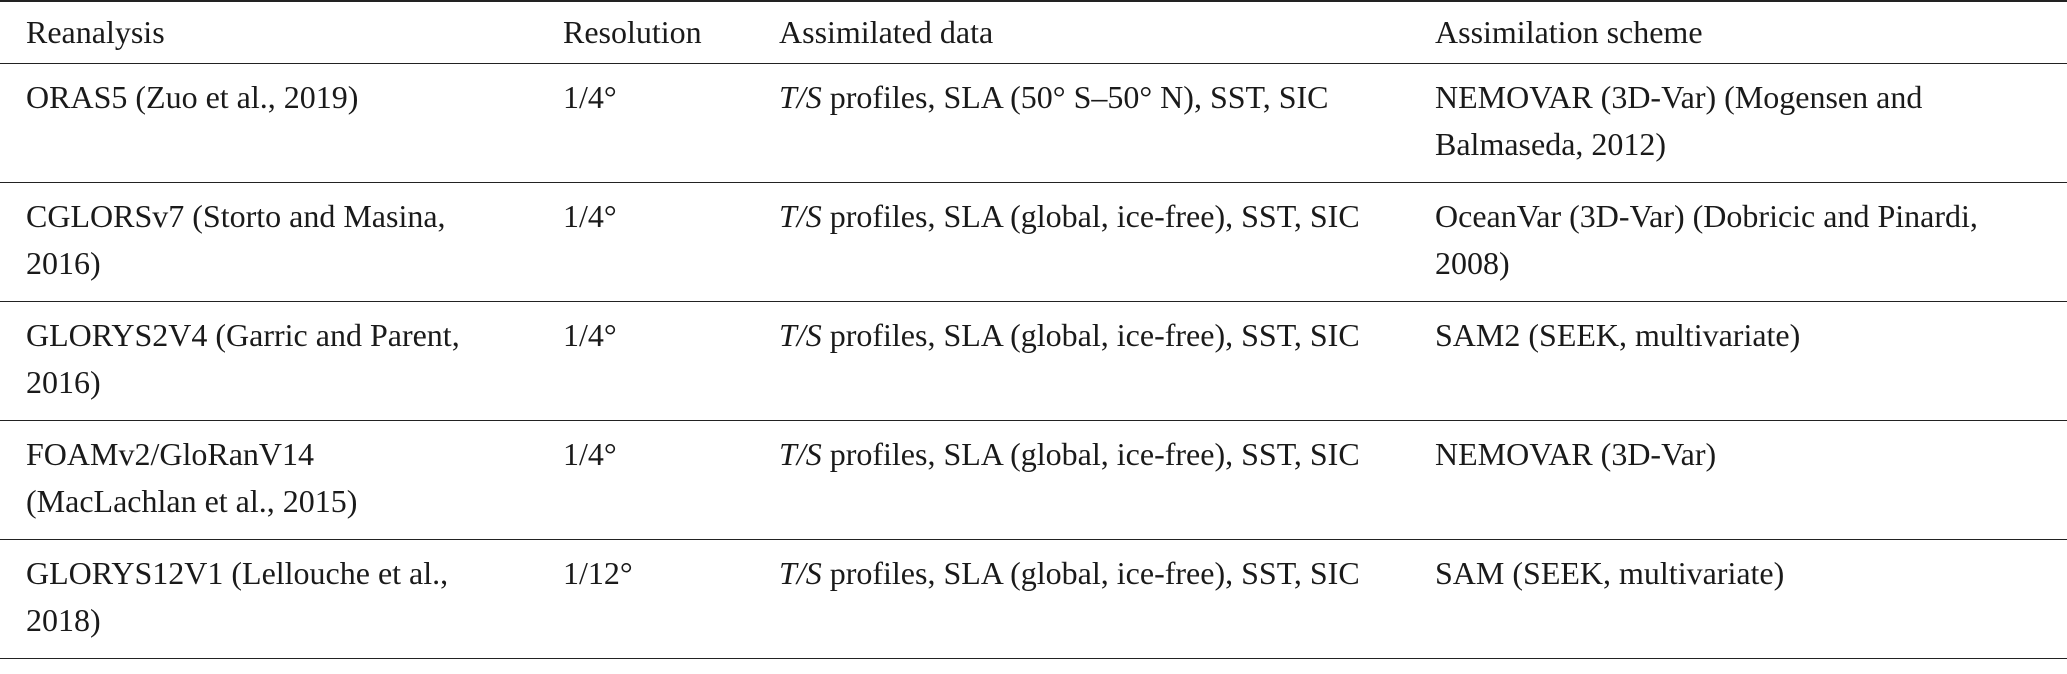  Describe the element at coordinates (281, 242) in the screenshot. I see `table-cell: CGLORSv7 (Storto and Masina, 2016)` at that location.